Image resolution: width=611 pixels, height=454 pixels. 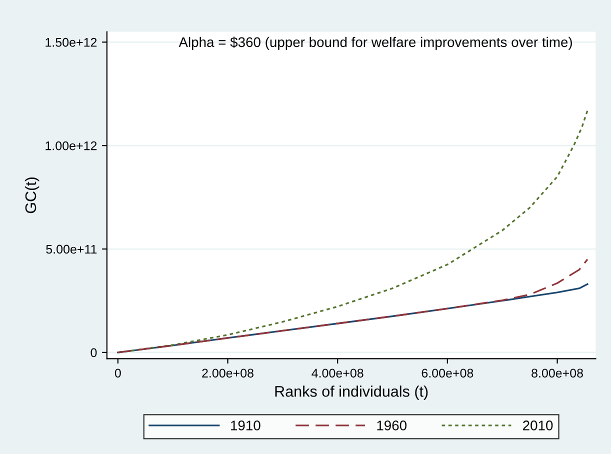 I want to click on y-tick-label: 1.00e+12, so click(x=71, y=145).